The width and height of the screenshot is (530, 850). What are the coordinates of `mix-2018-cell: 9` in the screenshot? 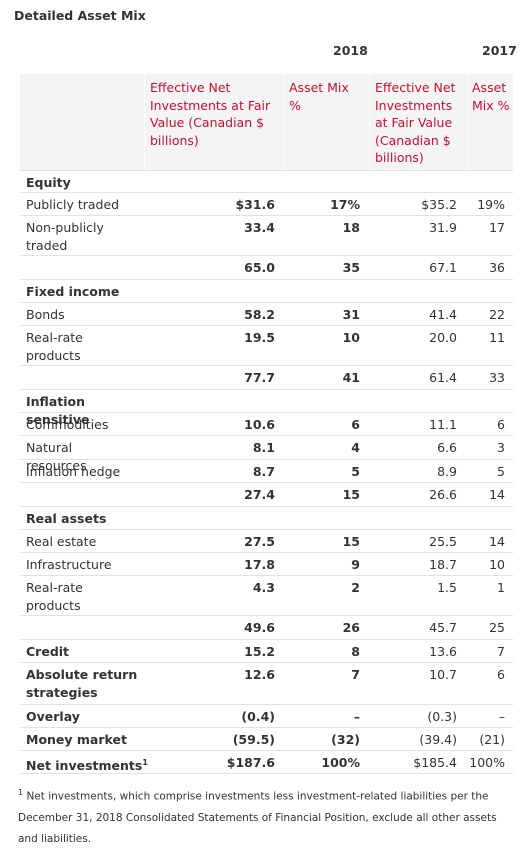 It's located at (355, 564).